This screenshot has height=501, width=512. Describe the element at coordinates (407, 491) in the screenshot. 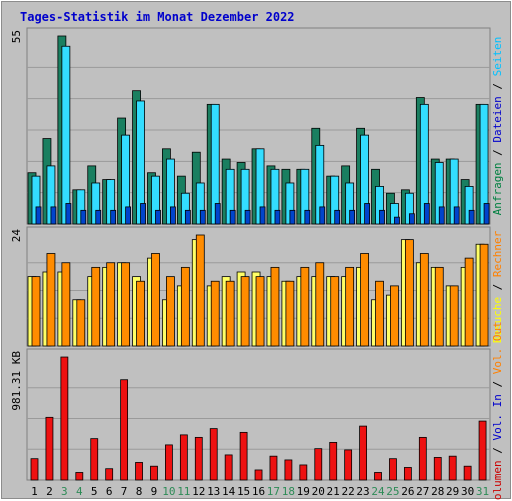

I see `day-label-26: 26` at that location.